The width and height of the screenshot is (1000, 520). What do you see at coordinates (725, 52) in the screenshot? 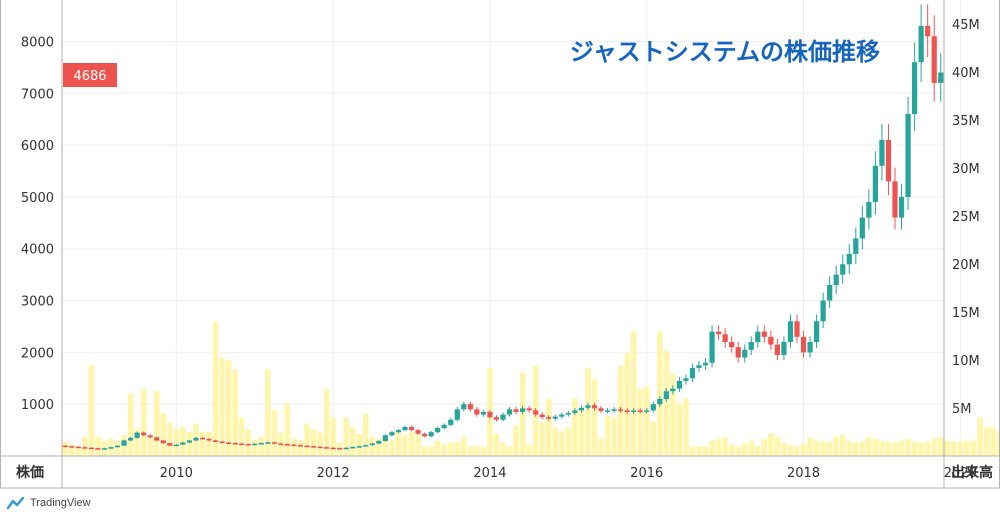
I see `chart-title: ジャストシステムの株価推移` at bounding box center [725, 52].